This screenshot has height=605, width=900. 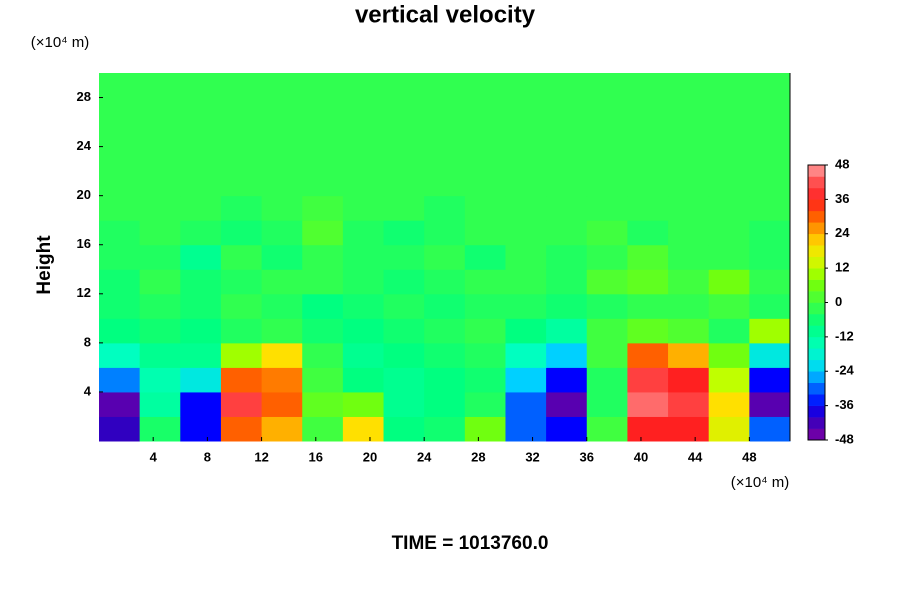 What do you see at coordinates (844, 438) in the screenshot?
I see `colorbar-tick-label: -48` at bounding box center [844, 438].